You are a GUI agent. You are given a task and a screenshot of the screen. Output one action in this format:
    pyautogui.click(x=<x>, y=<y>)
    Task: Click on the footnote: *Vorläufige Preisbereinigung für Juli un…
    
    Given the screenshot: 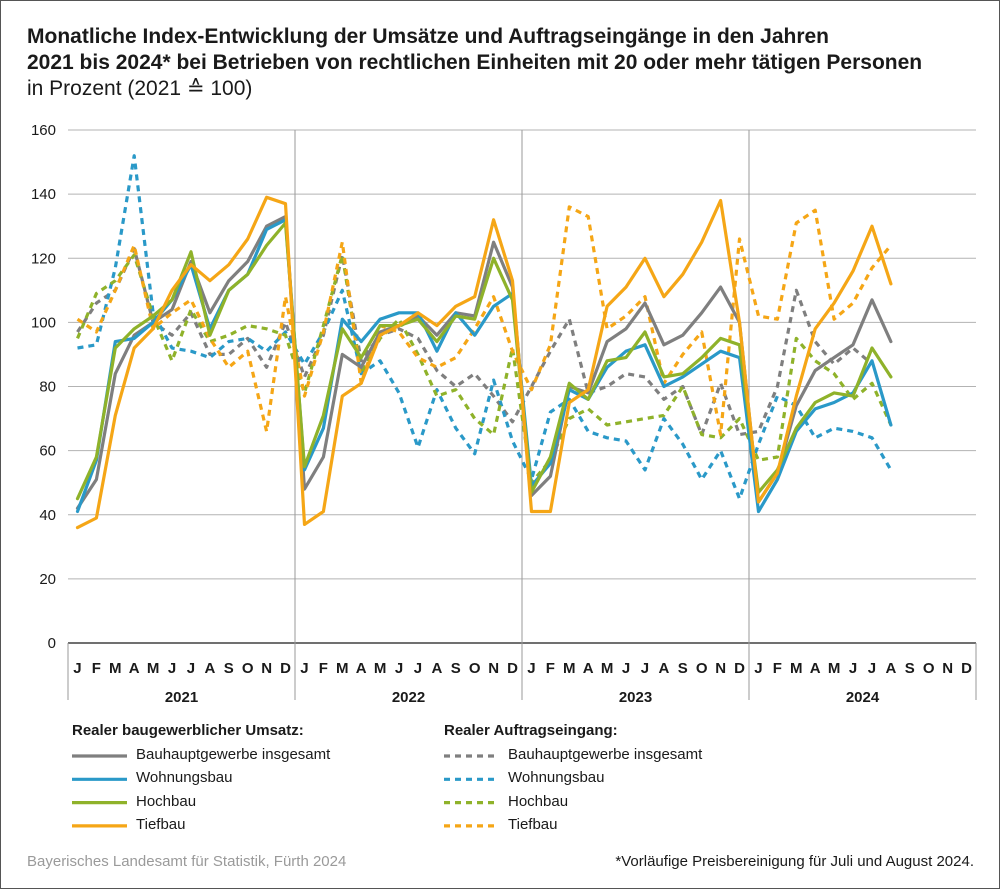 What is the action you would take?
    pyautogui.click(x=794, y=861)
    